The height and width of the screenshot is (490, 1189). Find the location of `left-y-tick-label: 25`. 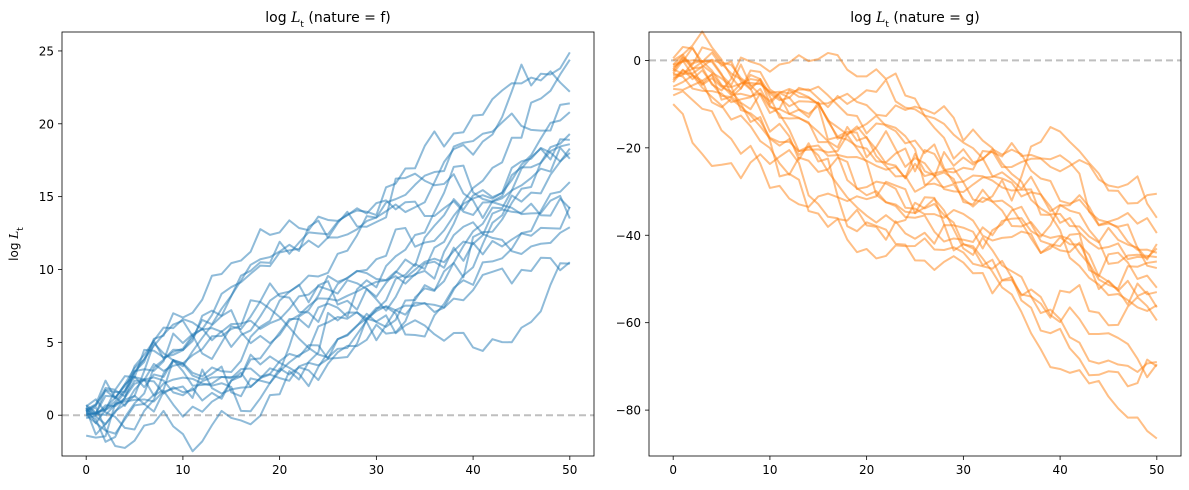

left-y-tick-label: 25 is located at coordinates (46, 51).